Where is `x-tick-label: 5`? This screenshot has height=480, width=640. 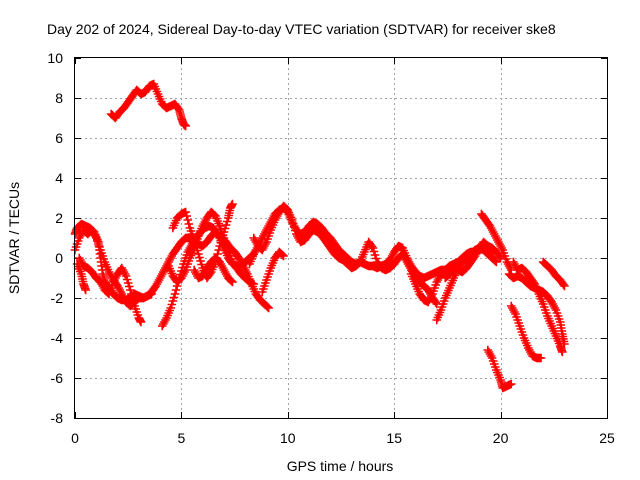
x-tick-label: 5 is located at coordinates (182, 438).